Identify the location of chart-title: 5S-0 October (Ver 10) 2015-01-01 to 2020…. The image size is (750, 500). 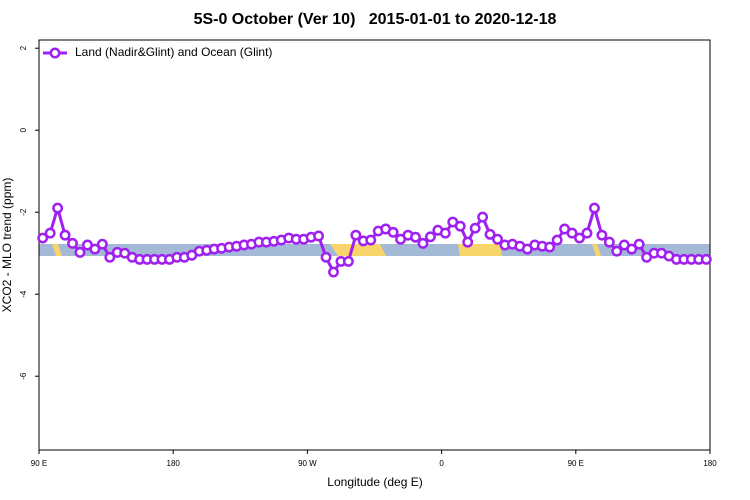
(375, 19).